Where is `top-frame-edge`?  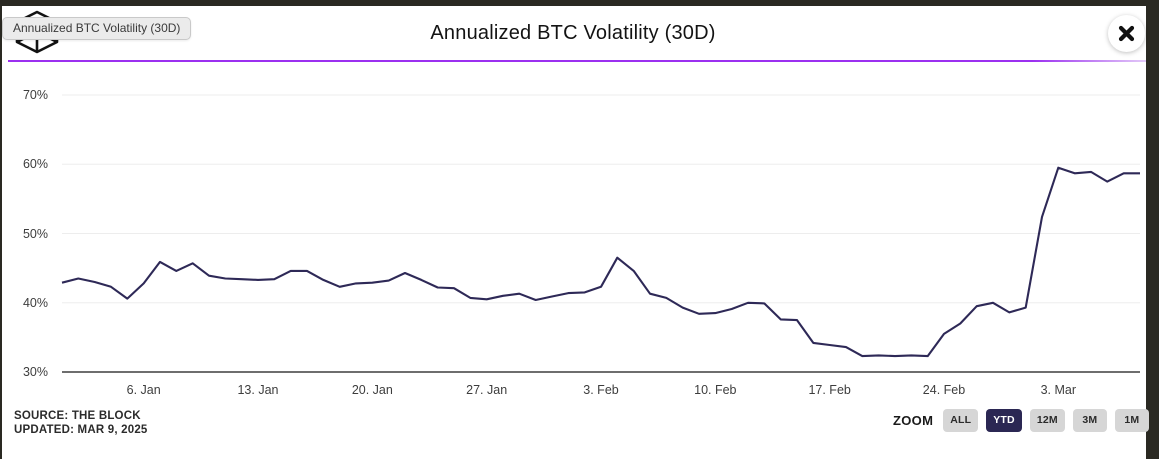 top-frame-edge is located at coordinates (579, 3).